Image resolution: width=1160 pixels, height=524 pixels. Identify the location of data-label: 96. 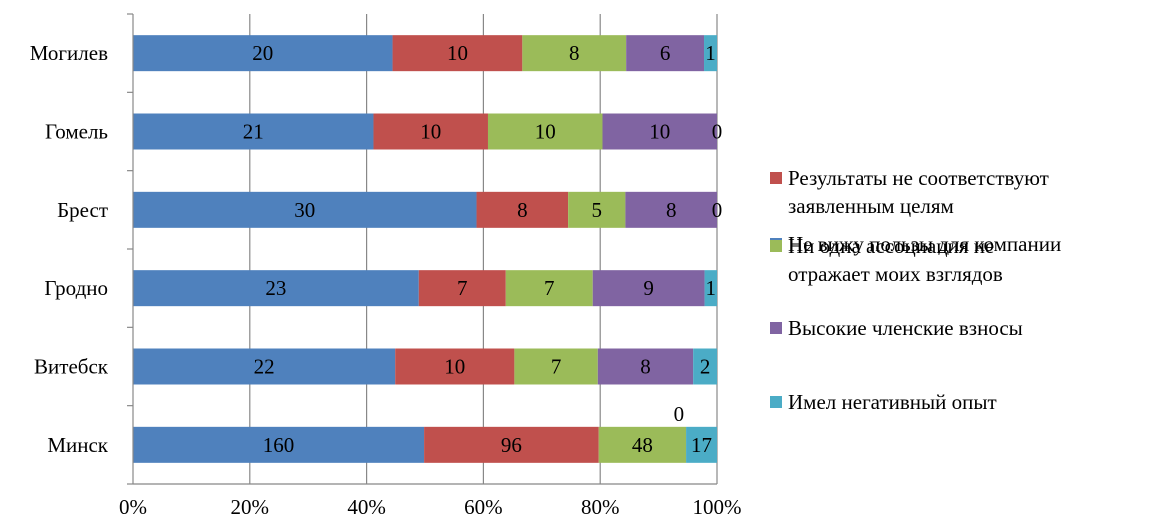
(511, 445).